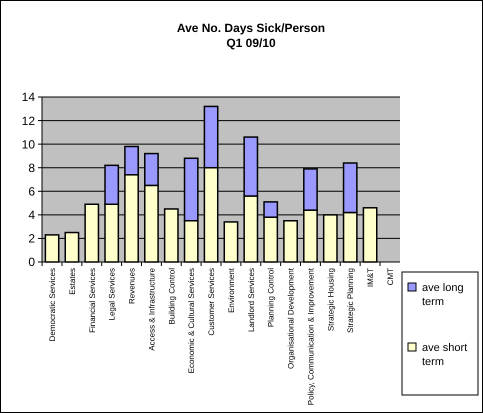 This screenshot has width=483, height=413. Describe the element at coordinates (231, 290) in the screenshot. I see `x-tick-label: Environment` at that location.